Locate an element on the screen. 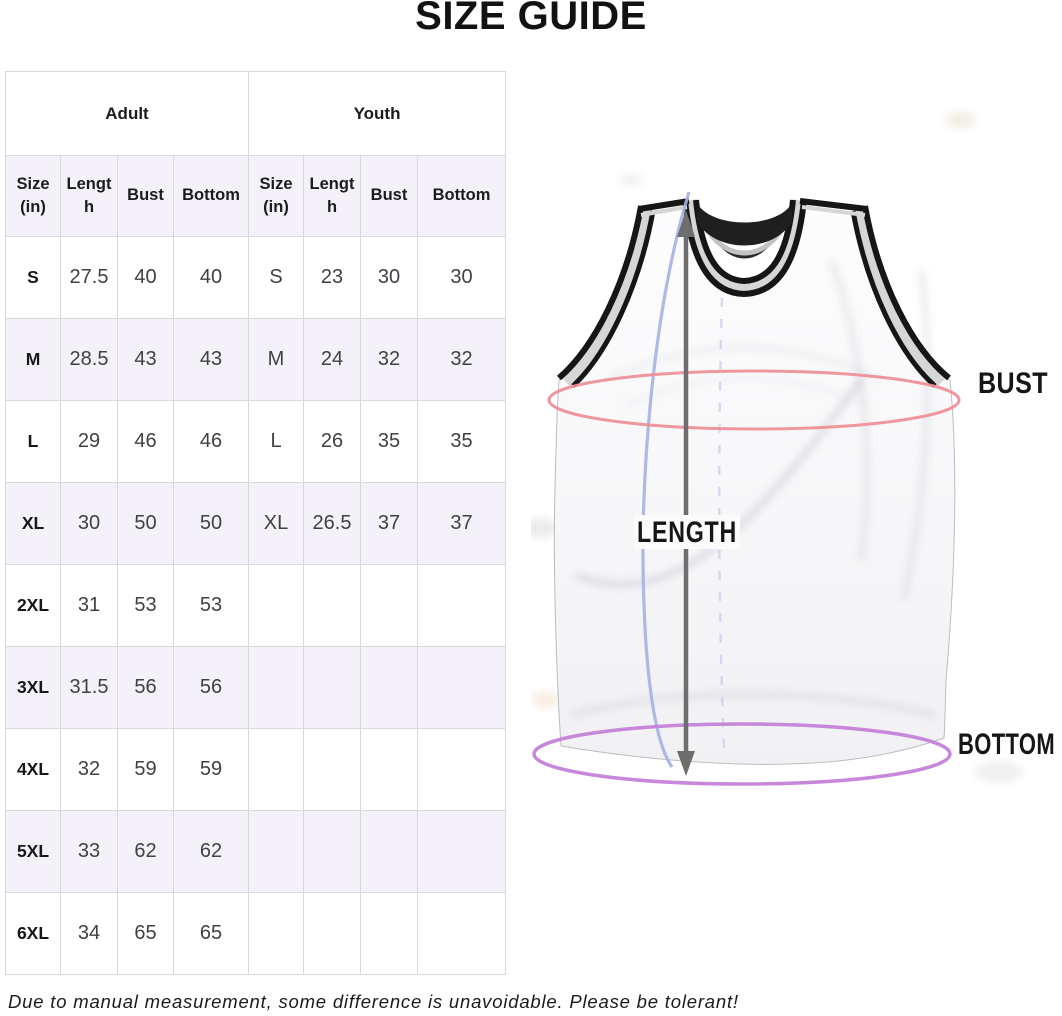 This screenshot has height=1016, width=1062. col-header-youth-bottom: Bottom is located at coordinates (461, 196).